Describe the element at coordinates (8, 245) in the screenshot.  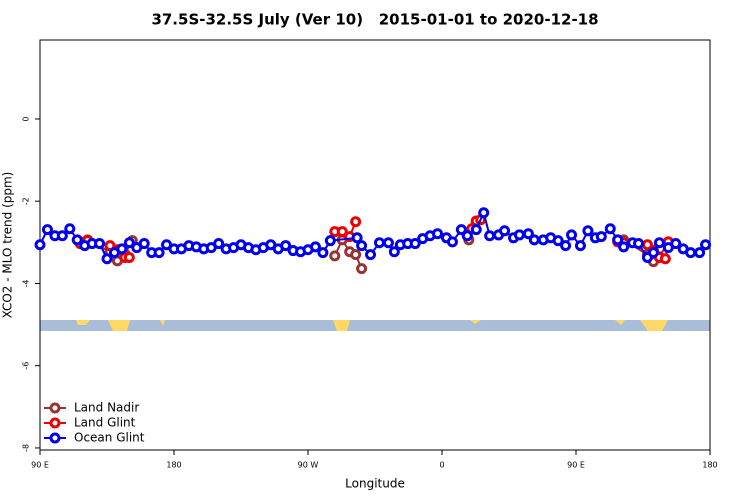
I see `y-axis-label: XCO2 - MLO trend (ppm)` at that location.